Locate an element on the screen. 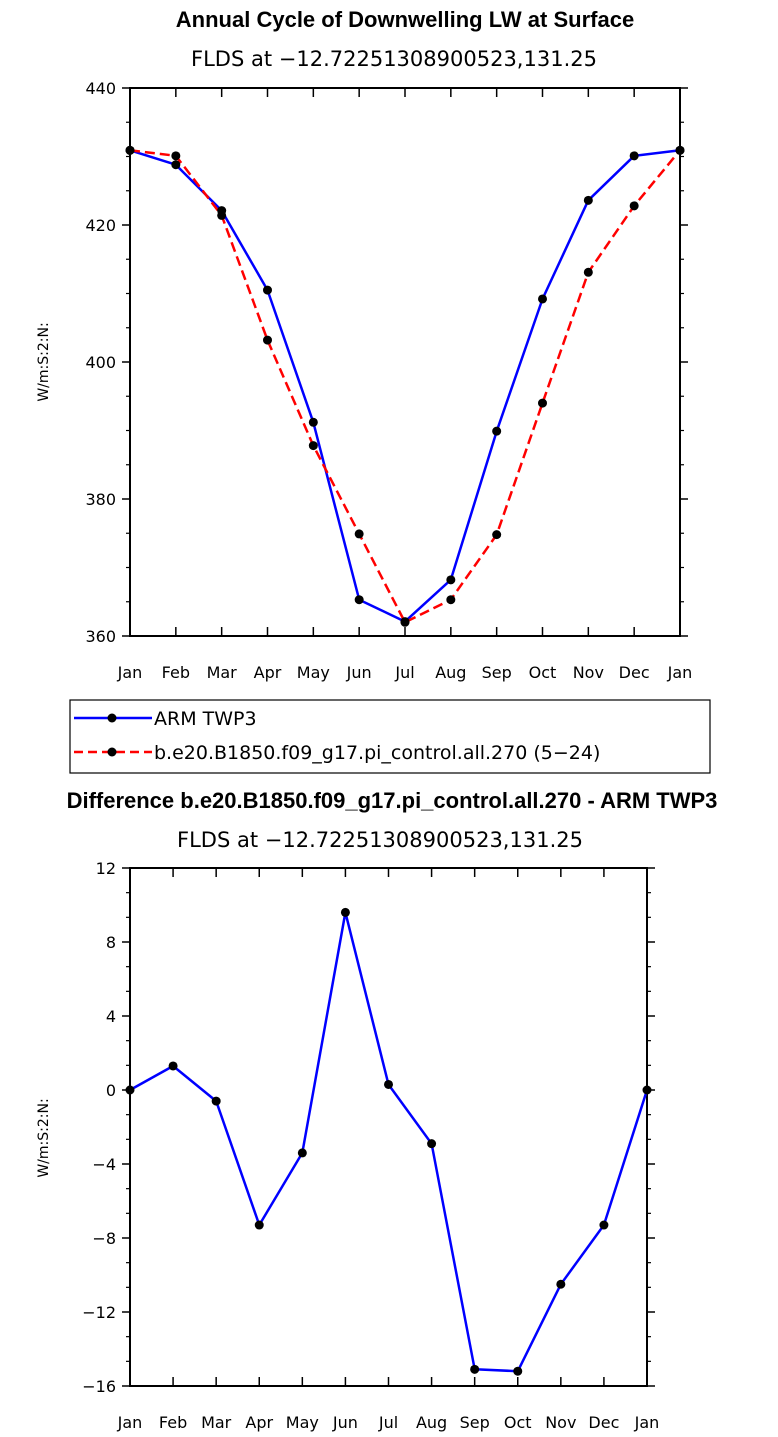 The image size is (778, 1437). y-tick-label: 0 is located at coordinates (111, 1090).